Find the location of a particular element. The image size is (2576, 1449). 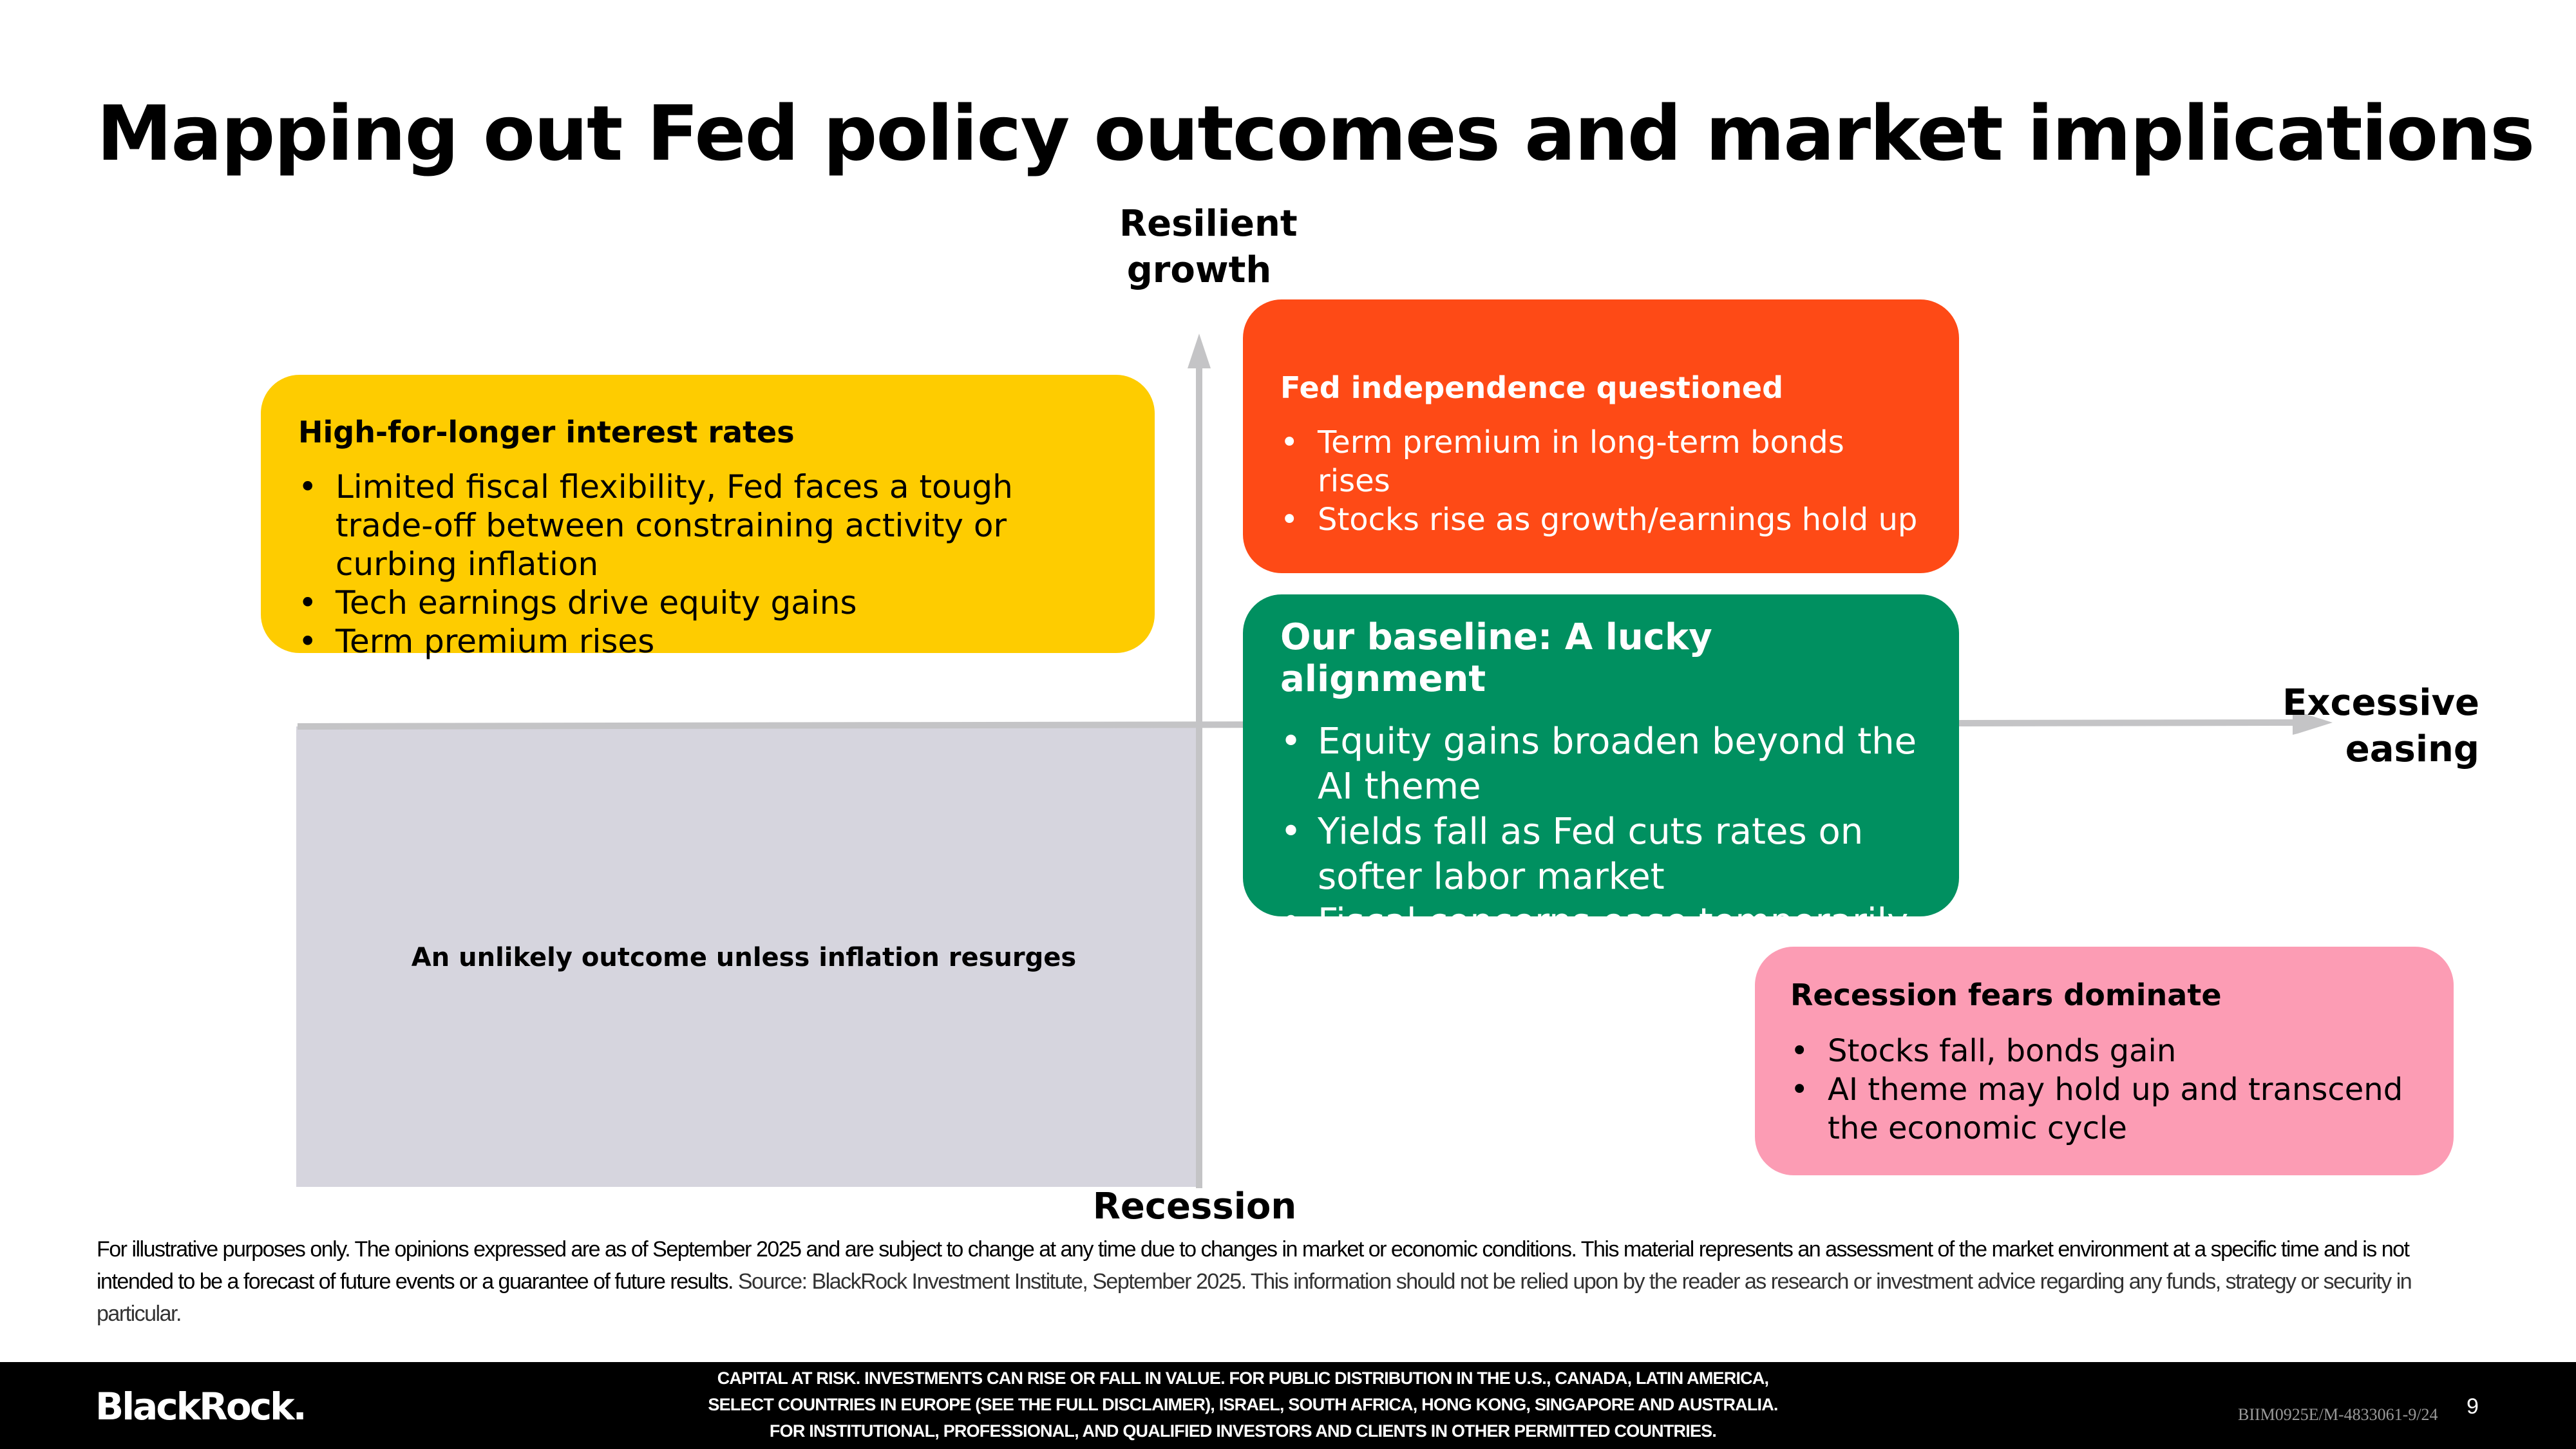

bullet-item: Stocks fall, bonds gain is located at coordinates (2104, 1051).